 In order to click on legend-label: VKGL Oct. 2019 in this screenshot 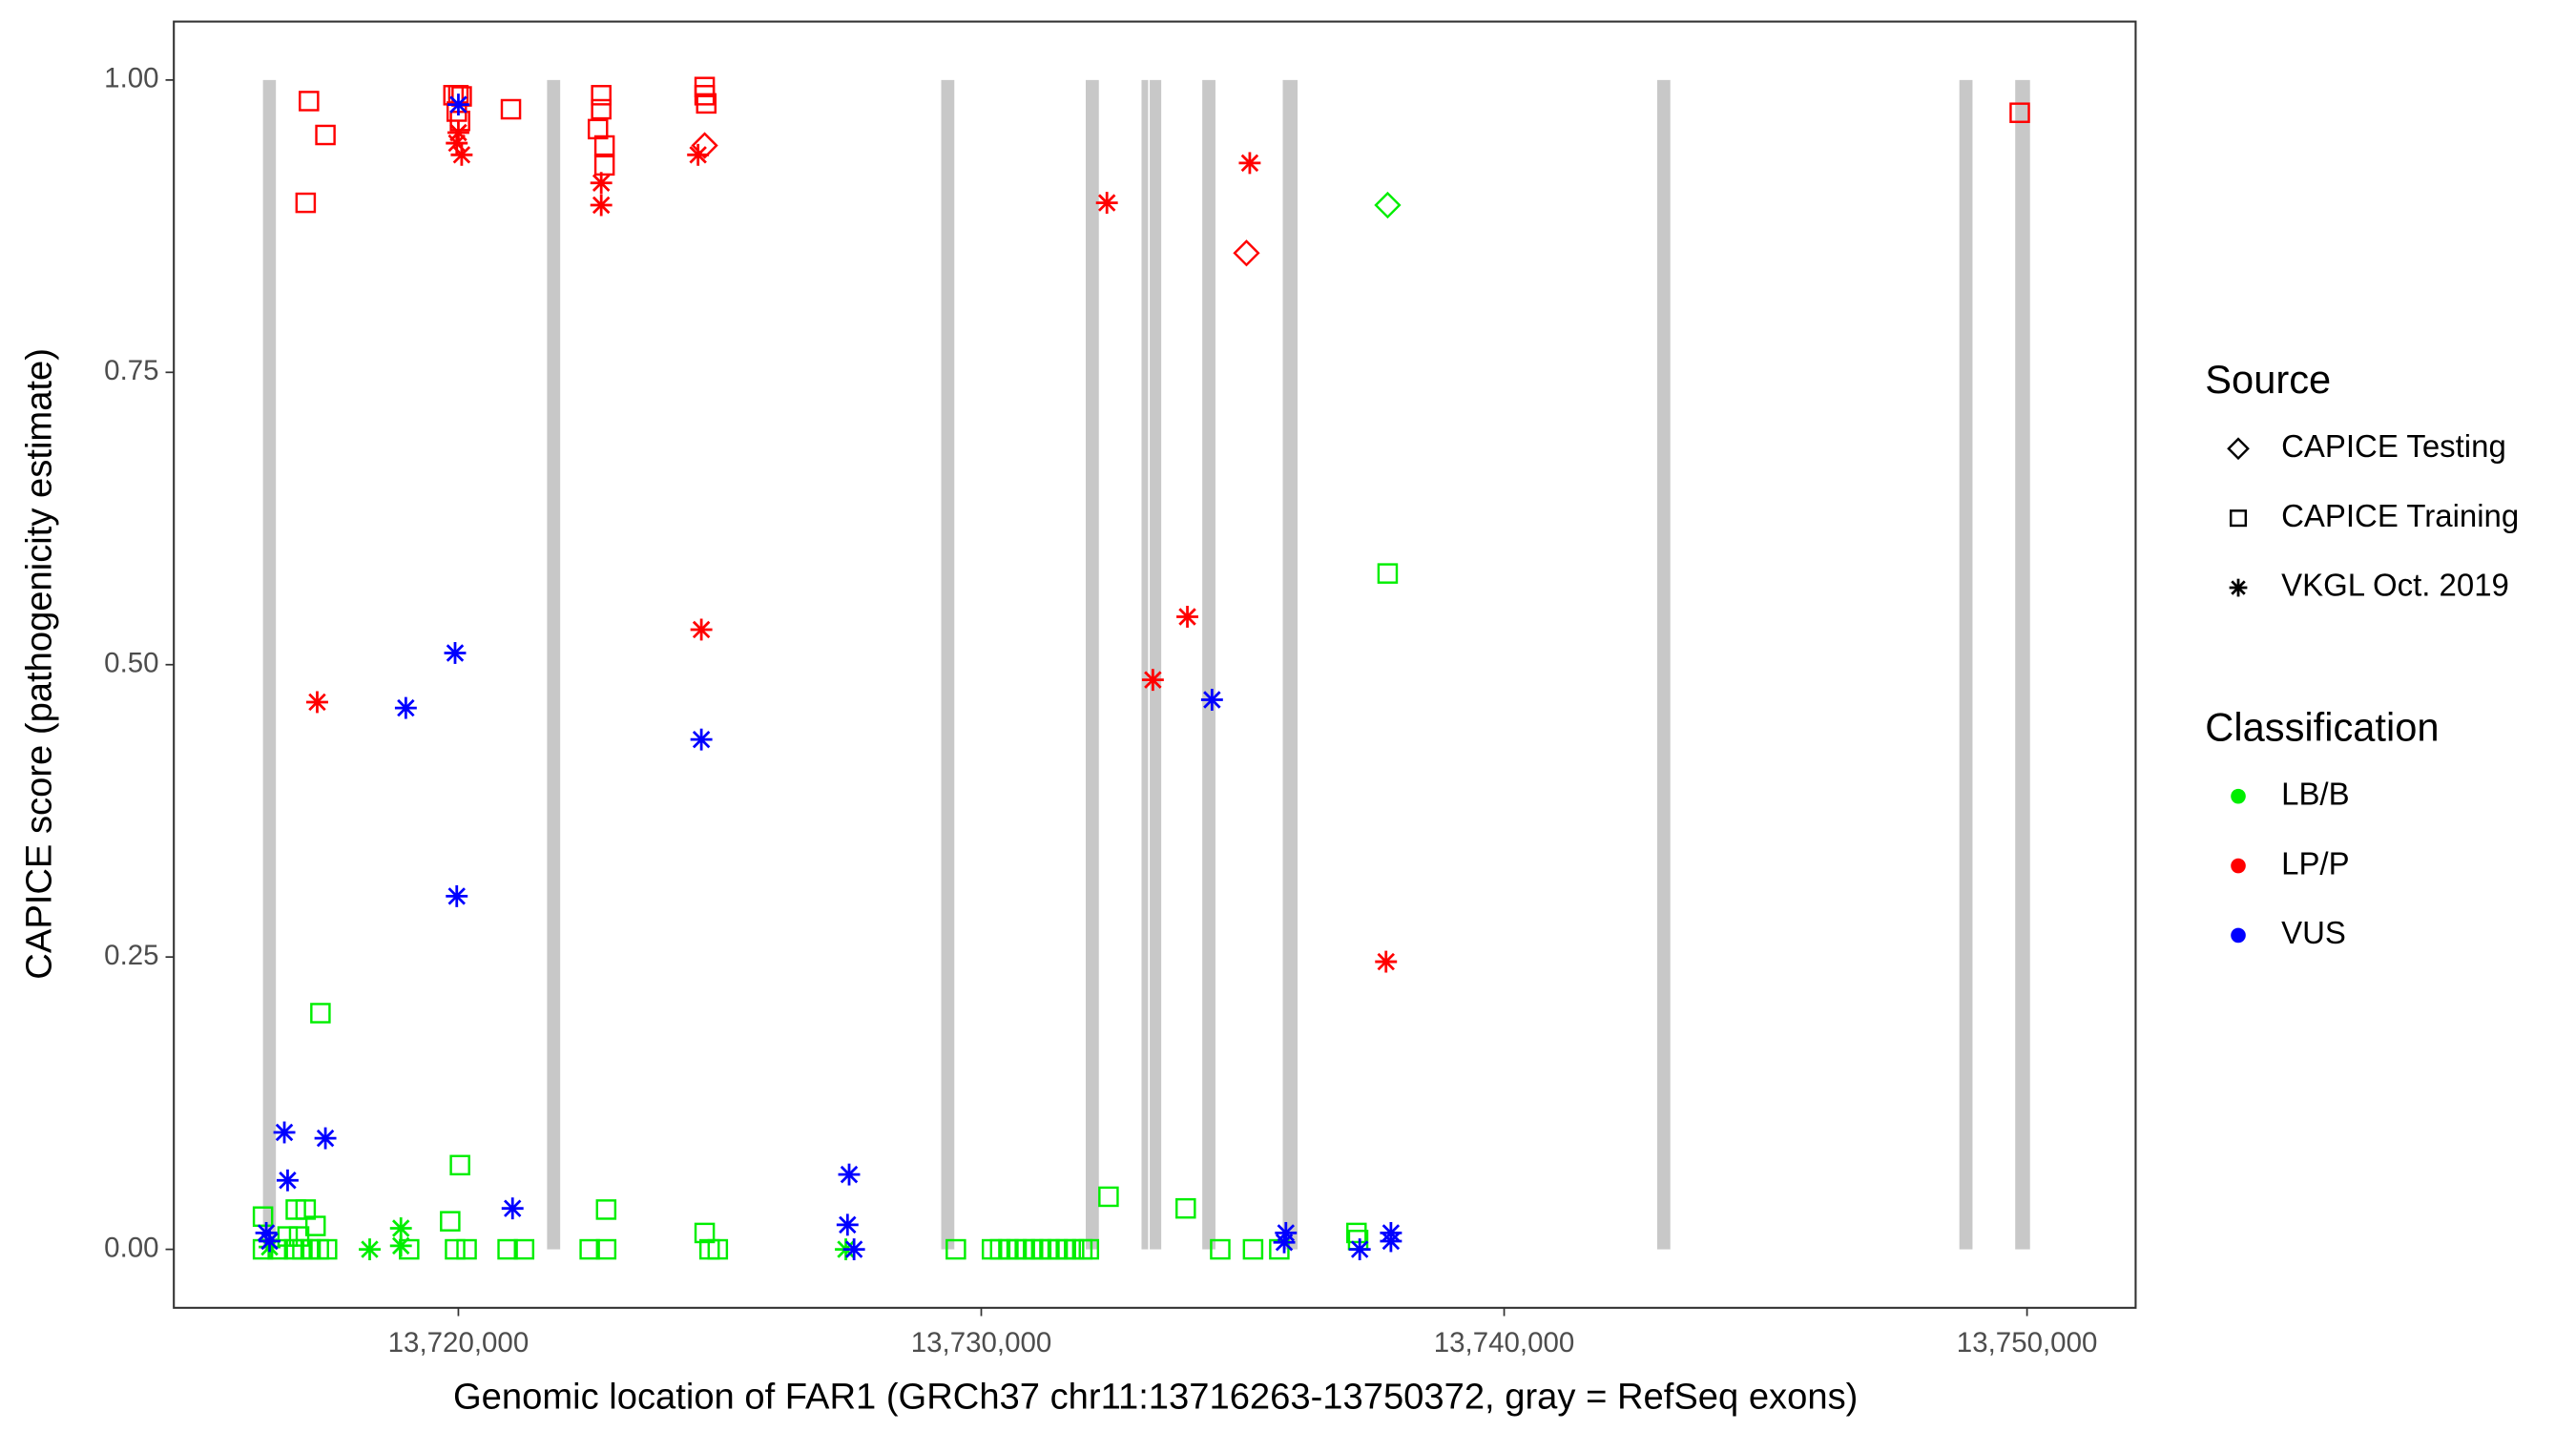, I will do `click(2395, 585)`.